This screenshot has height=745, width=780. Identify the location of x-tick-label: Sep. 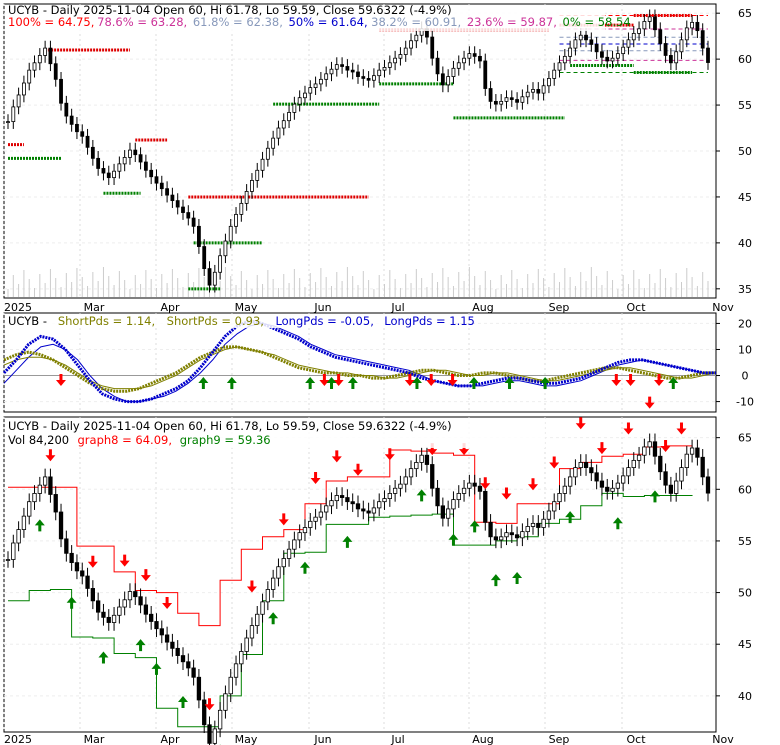
(559, 739).